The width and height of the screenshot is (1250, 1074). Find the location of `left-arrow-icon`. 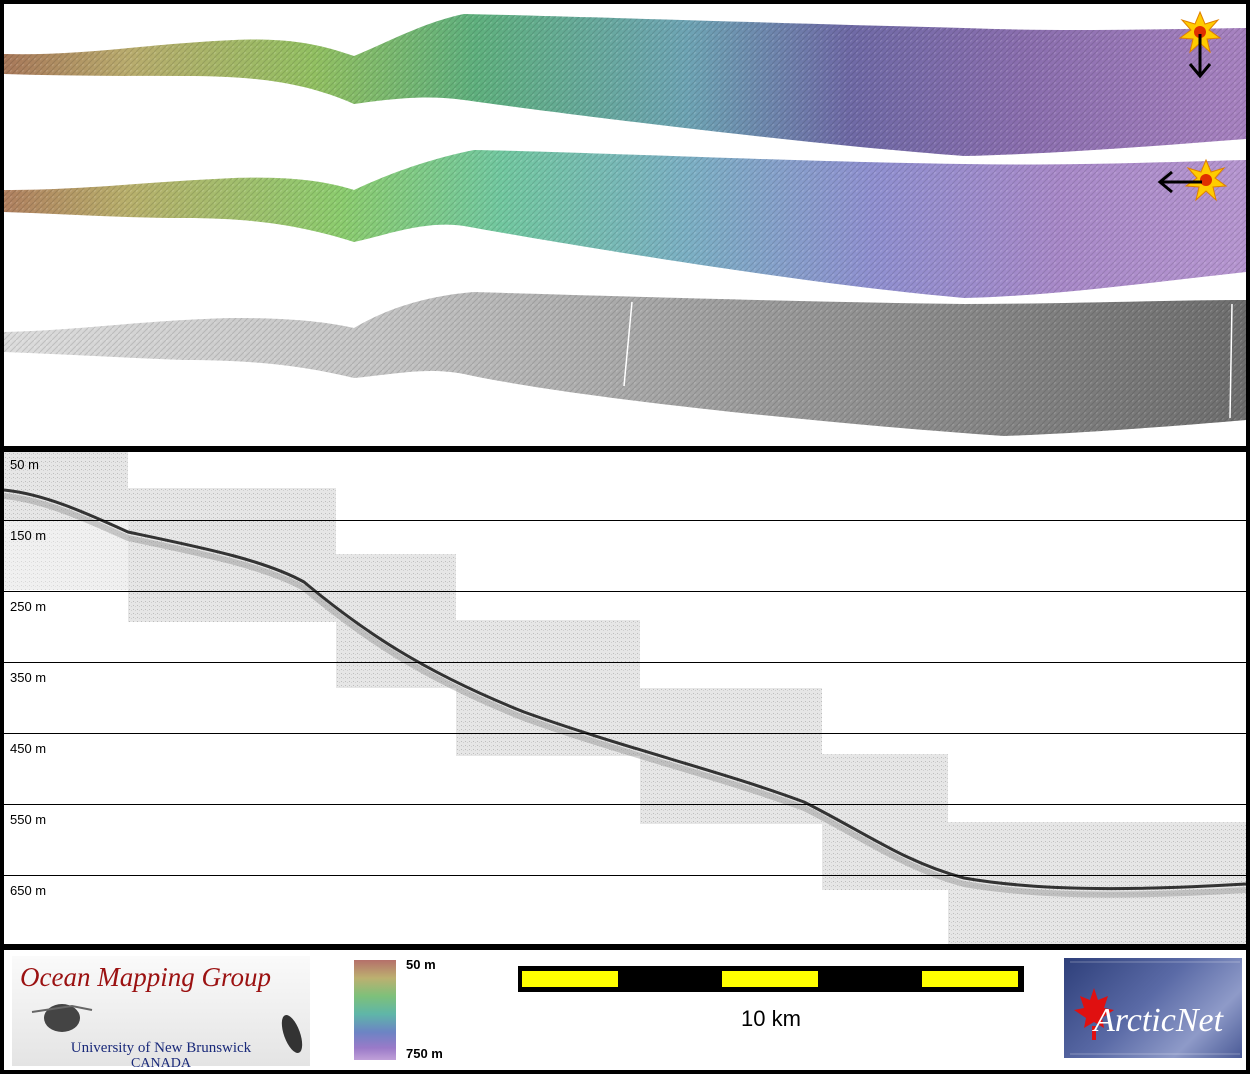

left-arrow-icon is located at coordinates (1179, 182).